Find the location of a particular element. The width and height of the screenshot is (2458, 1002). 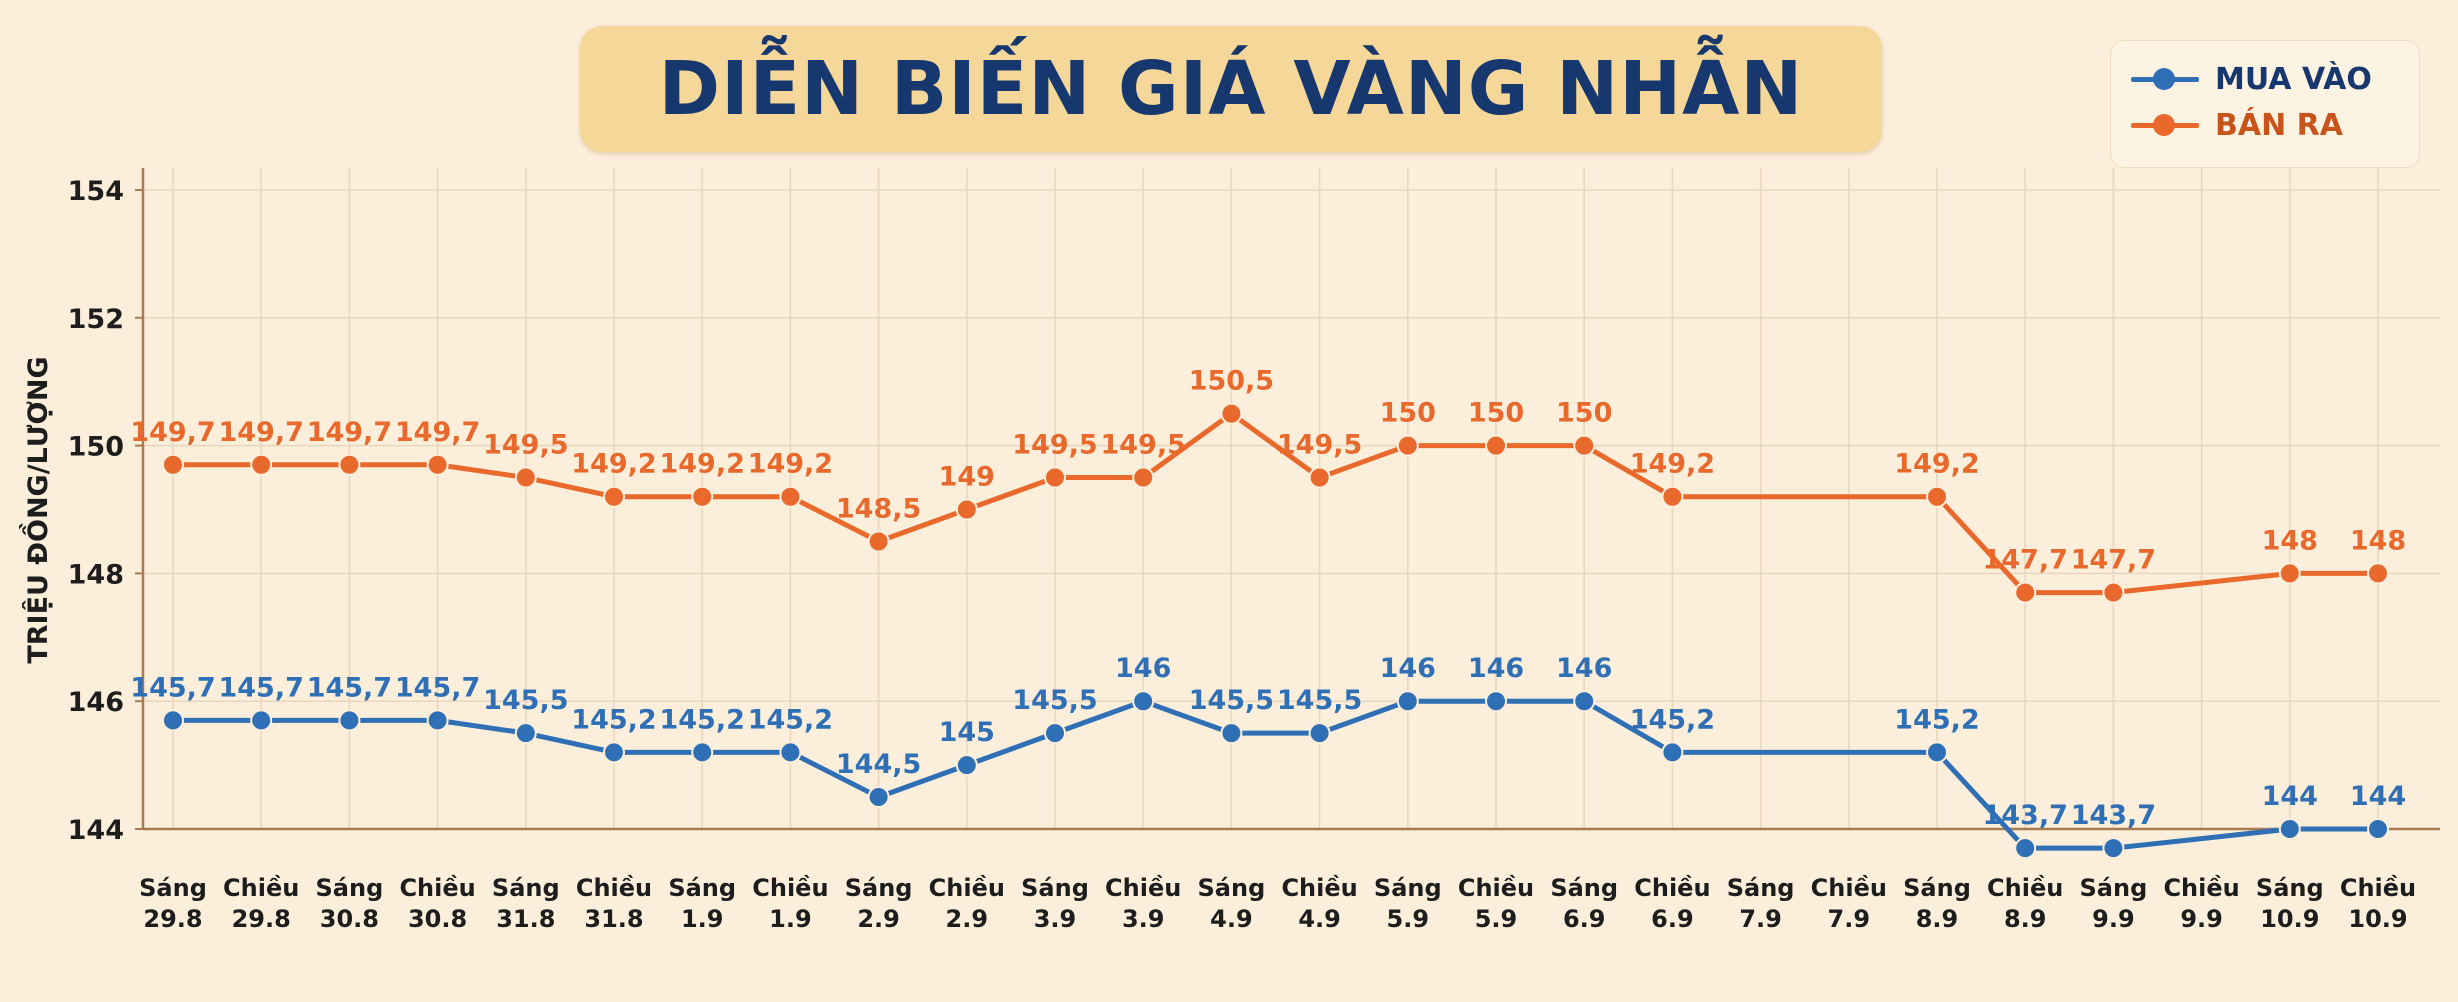

data-label-sell: 149,5 is located at coordinates (1319, 445).